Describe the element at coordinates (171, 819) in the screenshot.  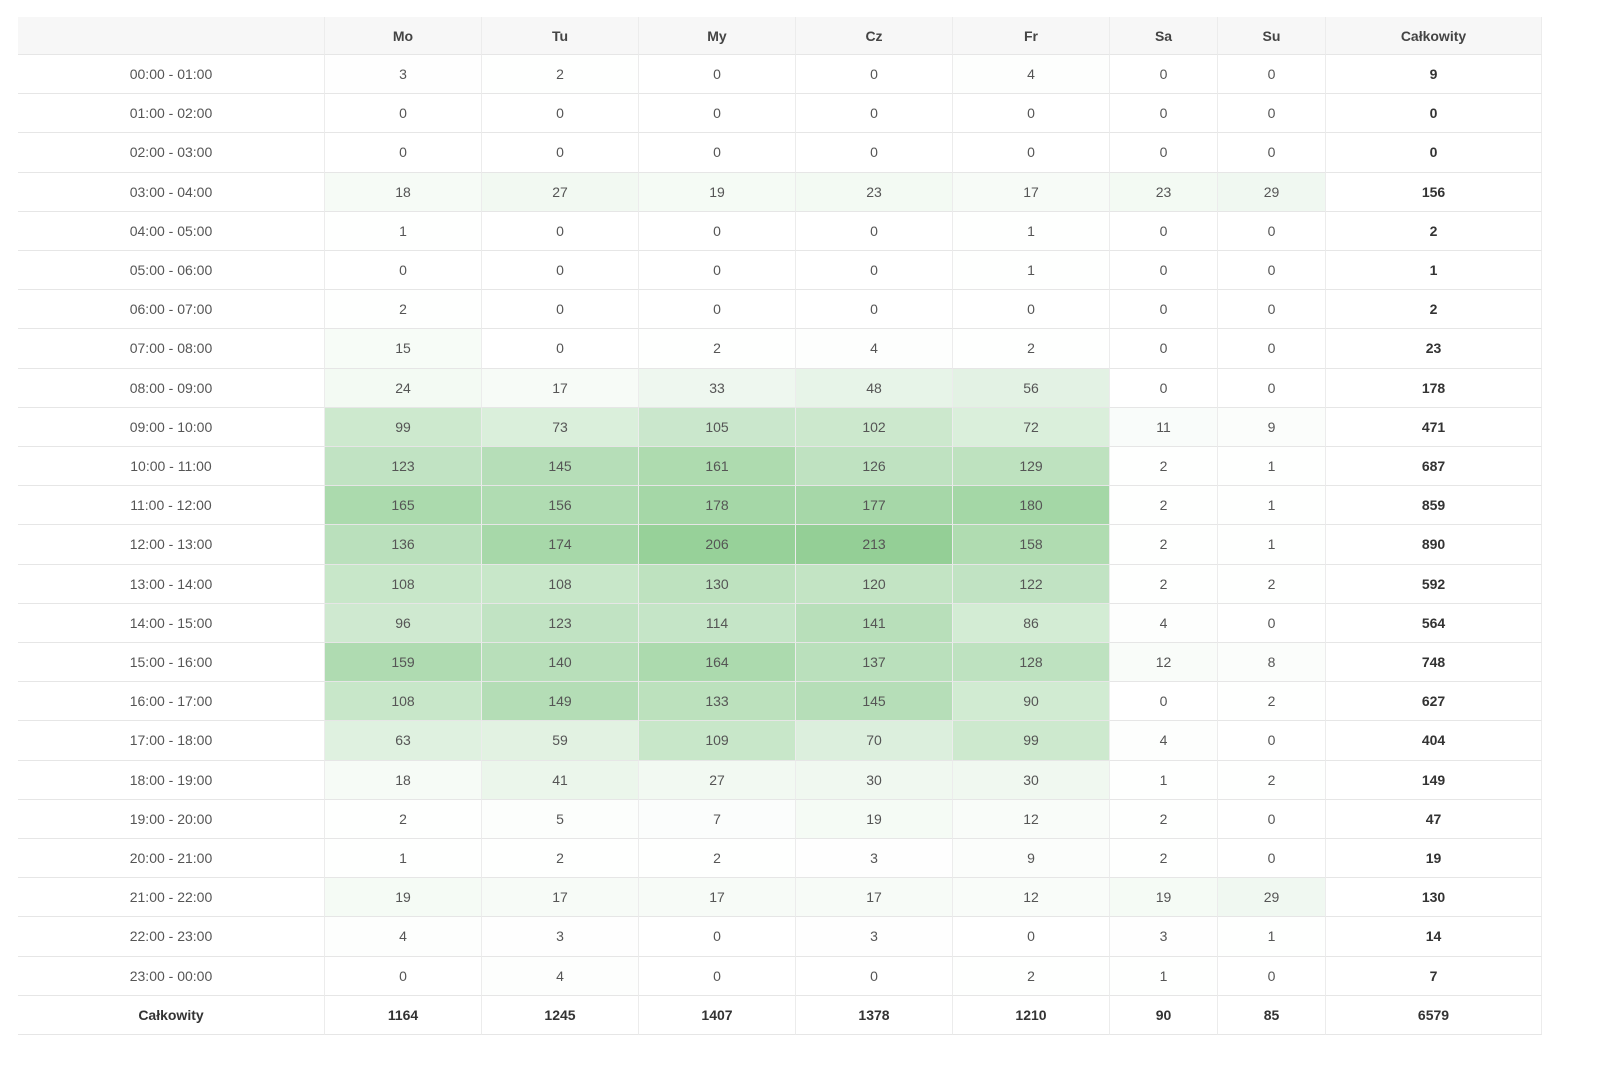
I see `row-label: 19:00 - 20:00` at that location.